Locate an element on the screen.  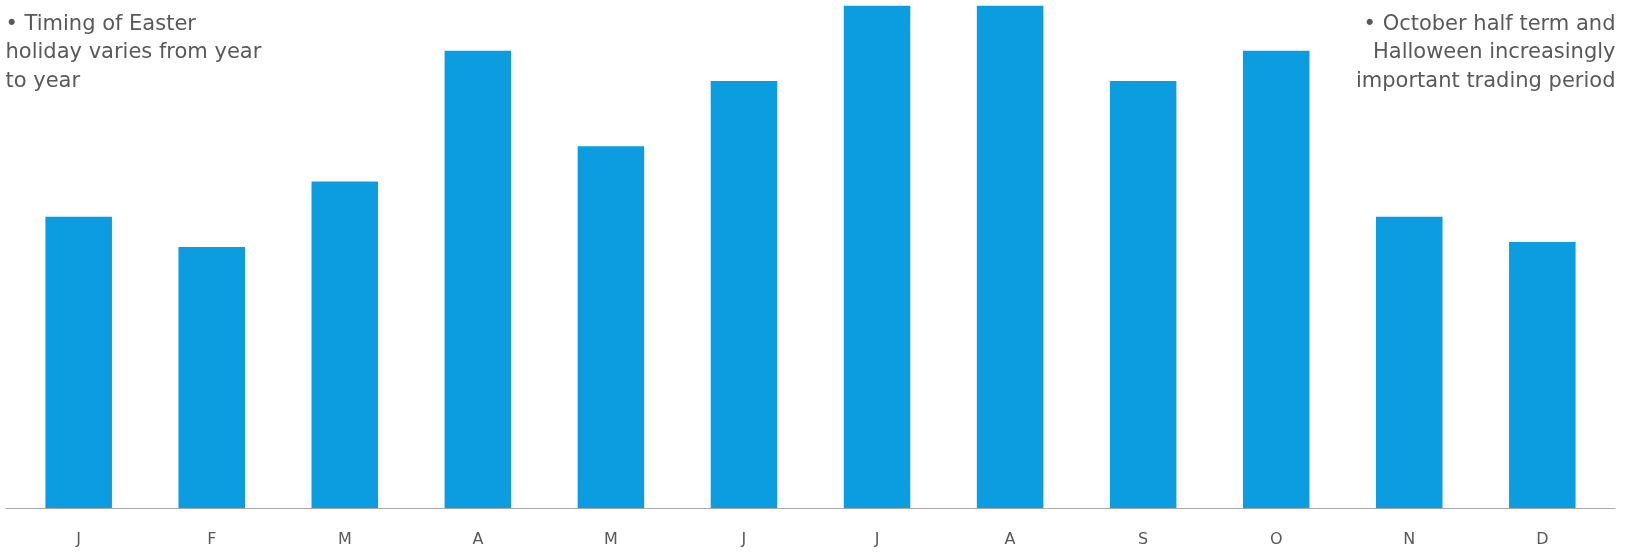
x-tick-label: D is located at coordinates (1542, 538).